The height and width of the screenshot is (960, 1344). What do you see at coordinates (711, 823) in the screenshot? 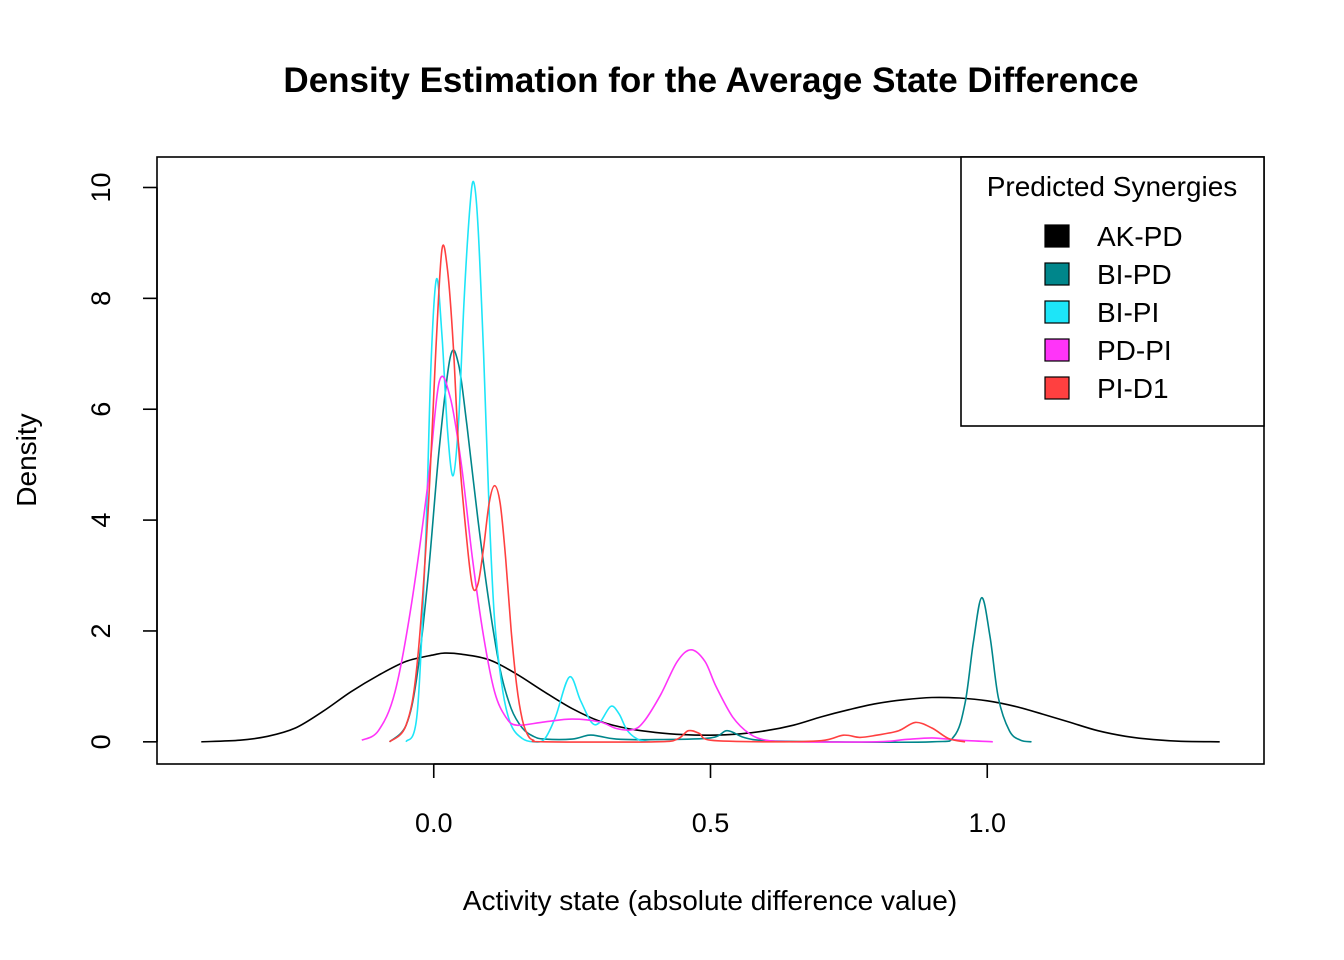
I see `x-tick-label: 0.5` at bounding box center [711, 823].